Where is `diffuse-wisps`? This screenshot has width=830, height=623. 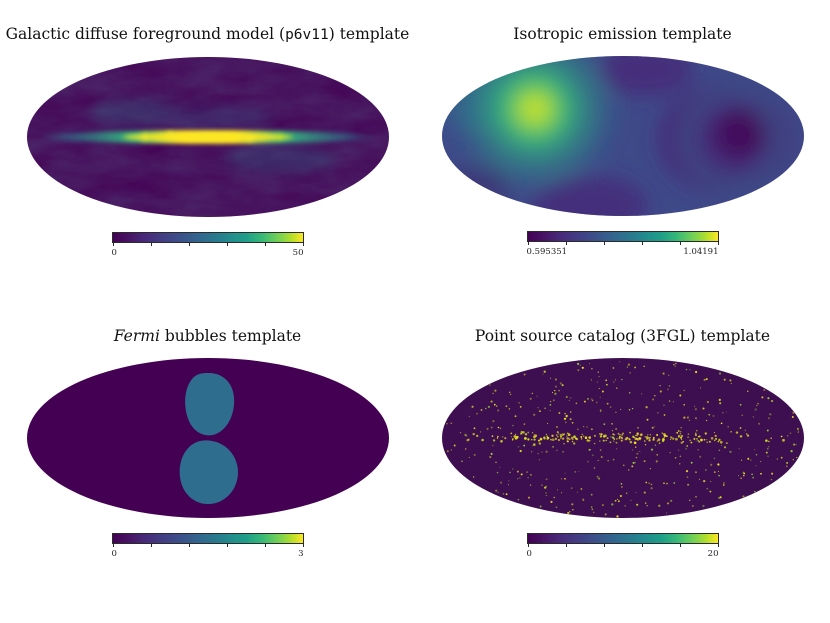 diffuse-wisps is located at coordinates (212, 136).